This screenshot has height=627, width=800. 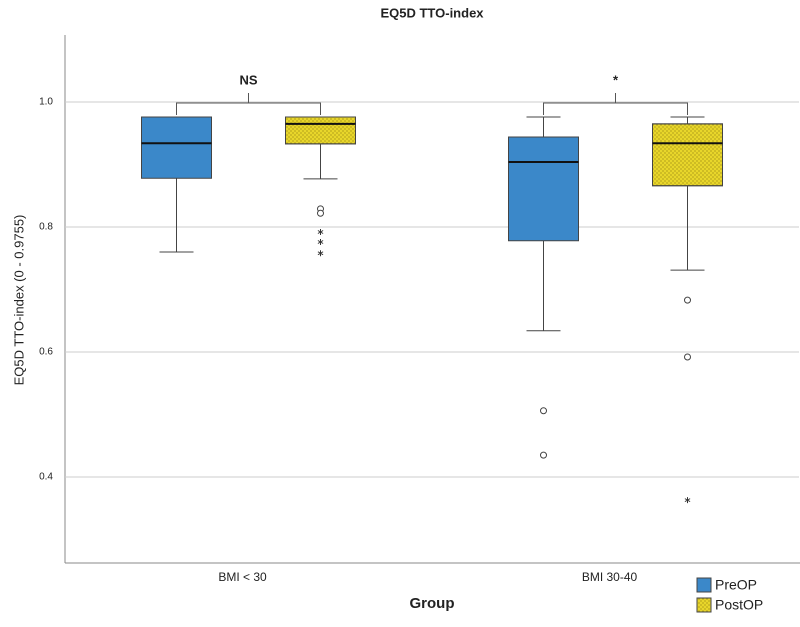 What do you see at coordinates (704, 605) in the screenshot?
I see `legend-pattern` at bounding box center [704, 605].